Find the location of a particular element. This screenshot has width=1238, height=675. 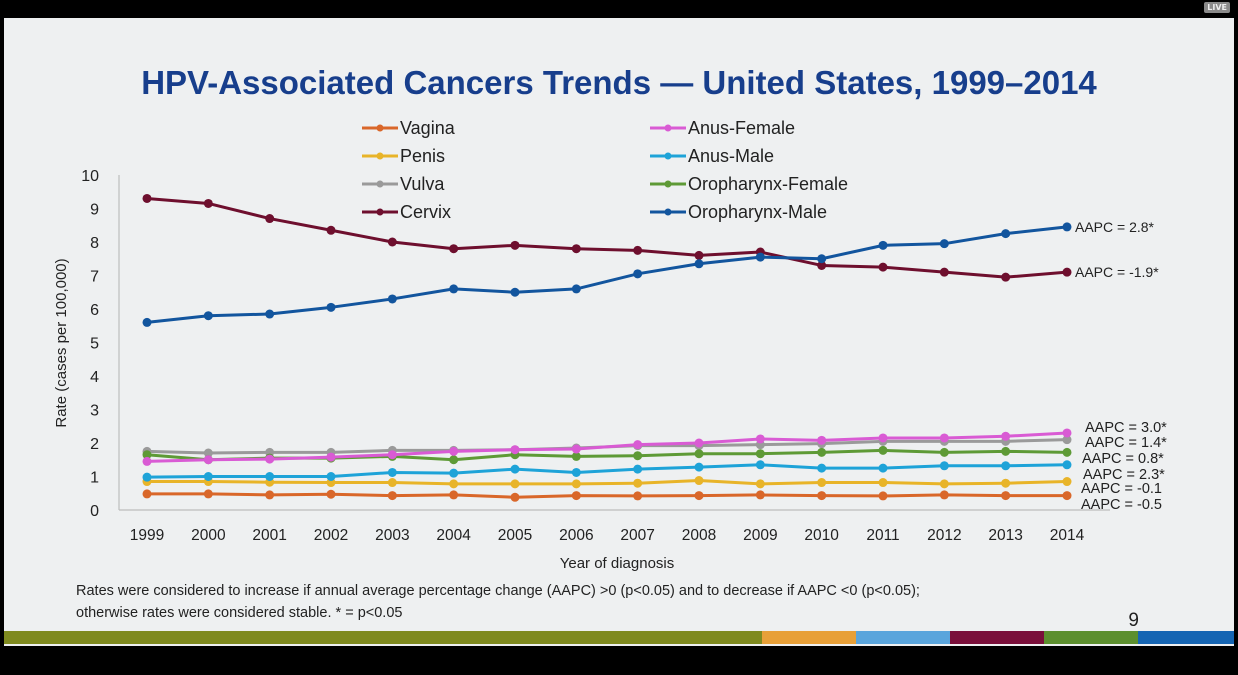

legend-label-vulva: Vulva is located at coordinates (422, 184).